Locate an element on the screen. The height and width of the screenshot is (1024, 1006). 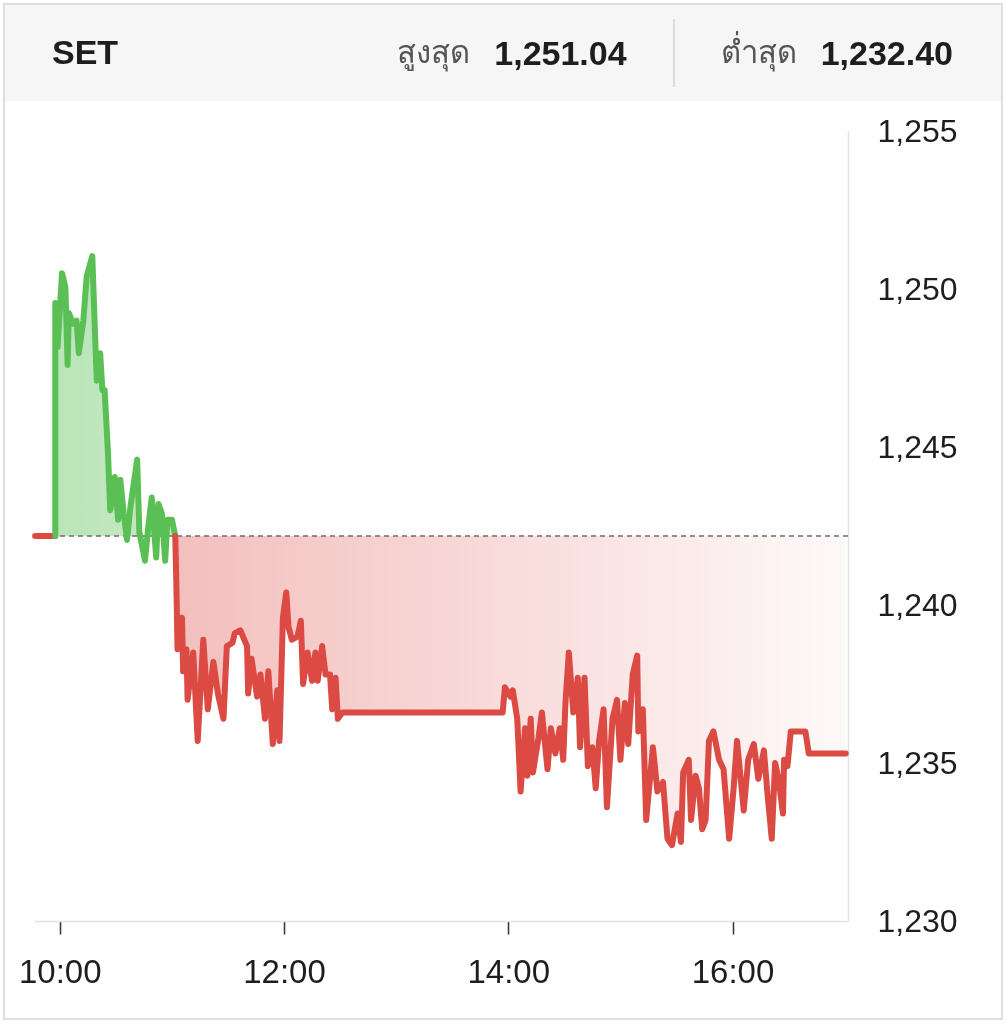
y-tick-label: 1,230 is located at coordinates (917, 920).